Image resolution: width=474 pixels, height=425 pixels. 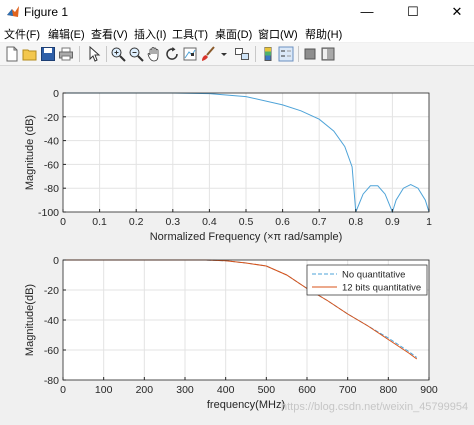 What do you see at coordinates (242, 54) in the screenshot?
I see `link-plot-icon` at bounding box center [242, 54].